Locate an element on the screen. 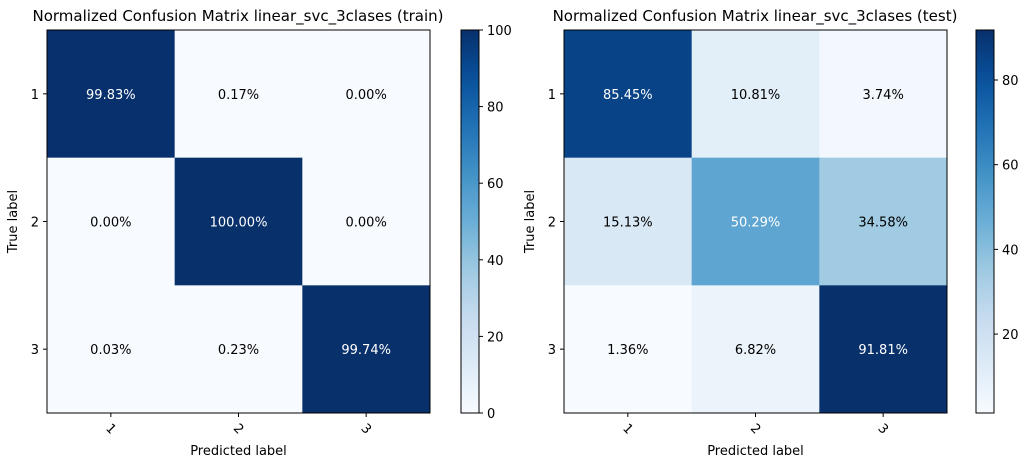 This screenshot has height=465, width=1033. cell-value-label: 91.81% is located at coordinates (883, 350).